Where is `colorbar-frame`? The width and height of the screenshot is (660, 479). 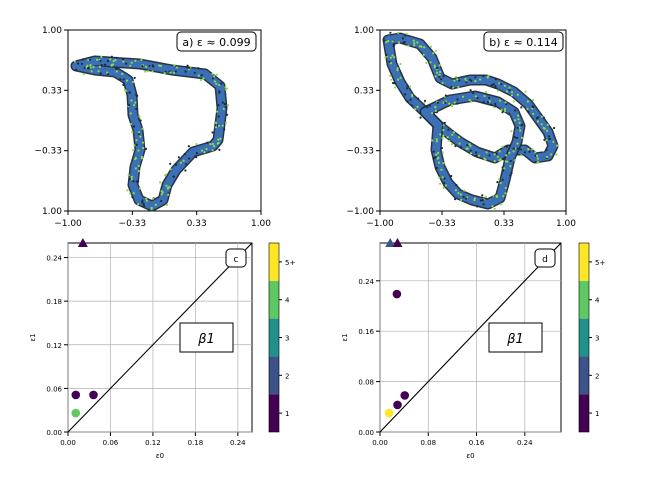 colorbar-frame is located at coordinates (274, 337).